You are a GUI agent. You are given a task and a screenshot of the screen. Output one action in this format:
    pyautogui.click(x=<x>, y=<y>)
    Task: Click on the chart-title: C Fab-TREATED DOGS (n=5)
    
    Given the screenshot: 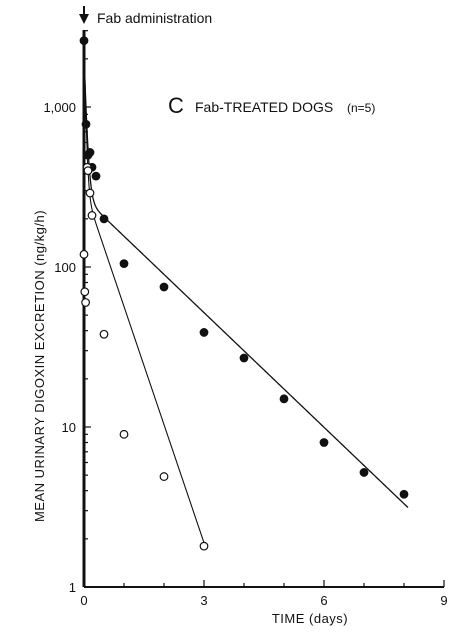 What is the action you would take?
    pyautogui.click(x=271, y=105)
    